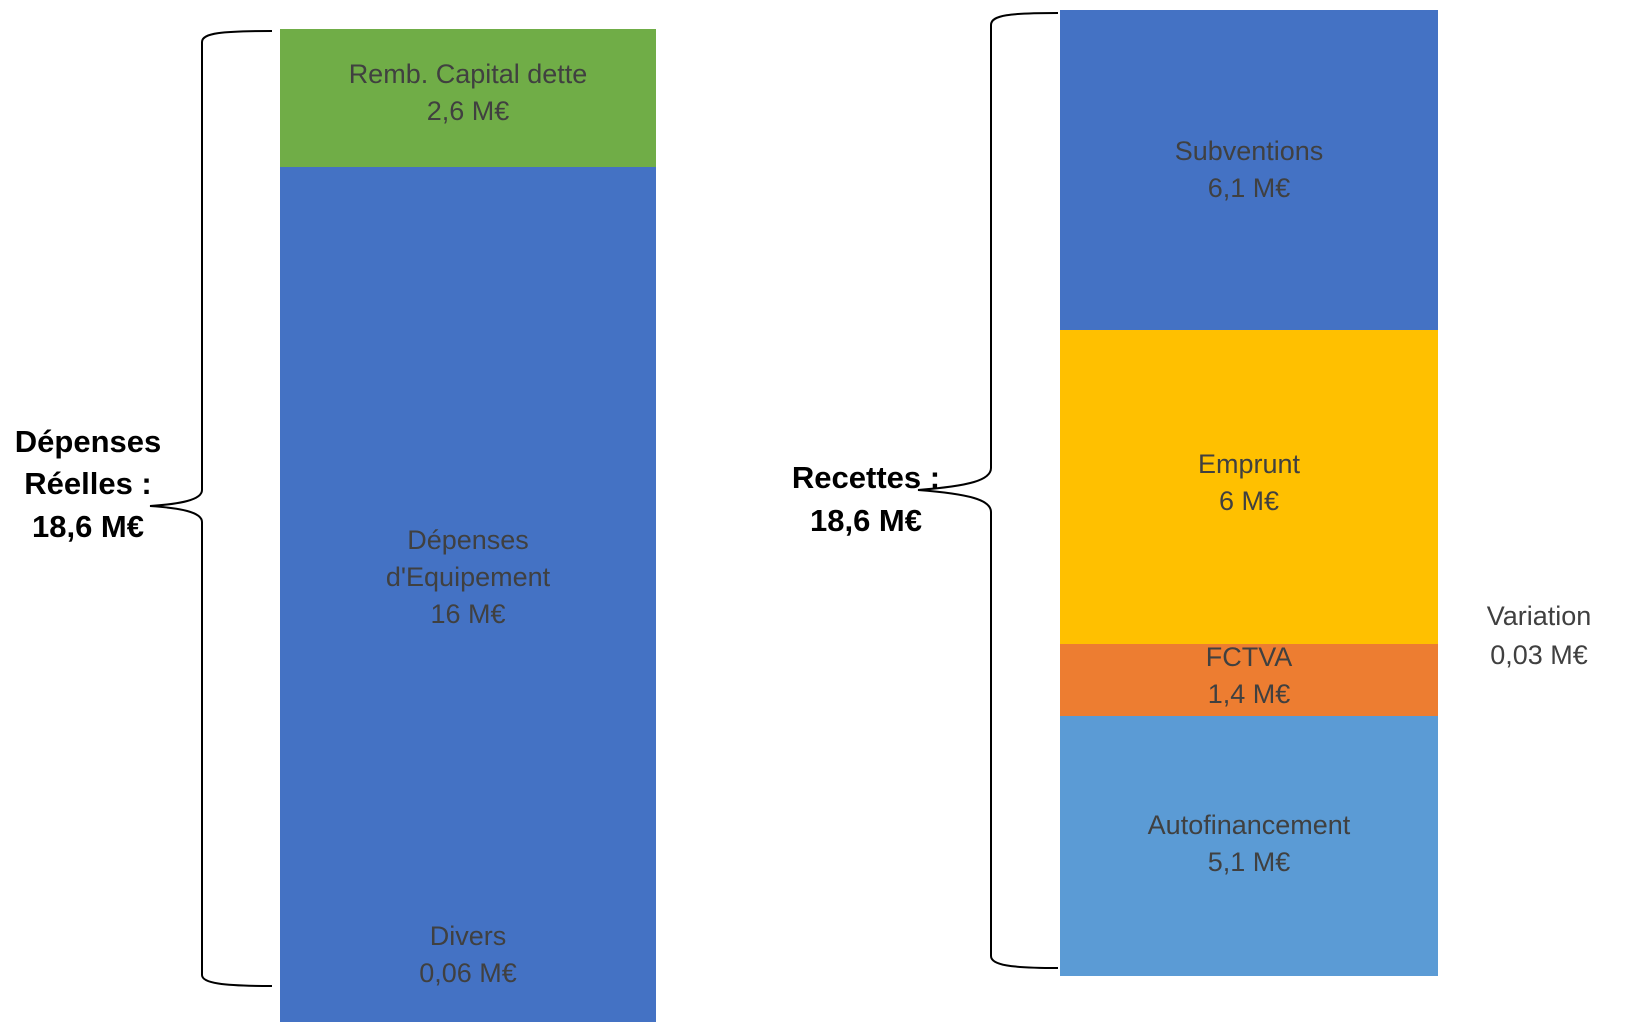 This screenshot has height=1029, width=1632. What do you see at coordinates (468, 74) in the screenshot?
I see `segment-label-remb-capital-dette: Remb. Capital dette` at bounding box center [468, 74].